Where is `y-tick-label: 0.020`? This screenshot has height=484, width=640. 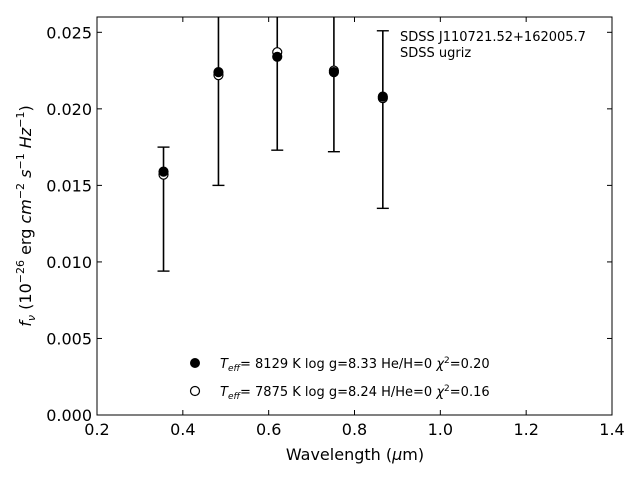
y-tick-label: 0.020 is located at coordinates (69, 109).